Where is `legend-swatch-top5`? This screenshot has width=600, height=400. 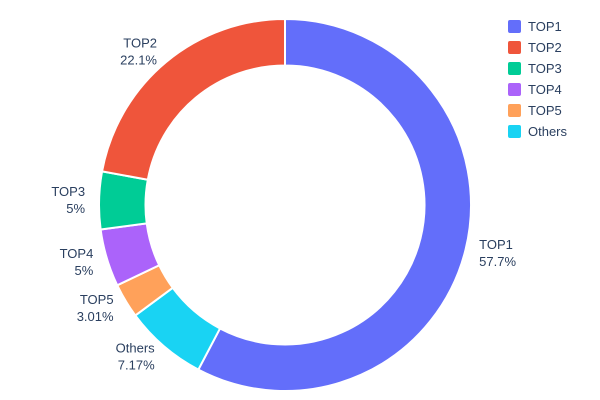
legend-swatch-top5 is located at coordinates (514, 110).